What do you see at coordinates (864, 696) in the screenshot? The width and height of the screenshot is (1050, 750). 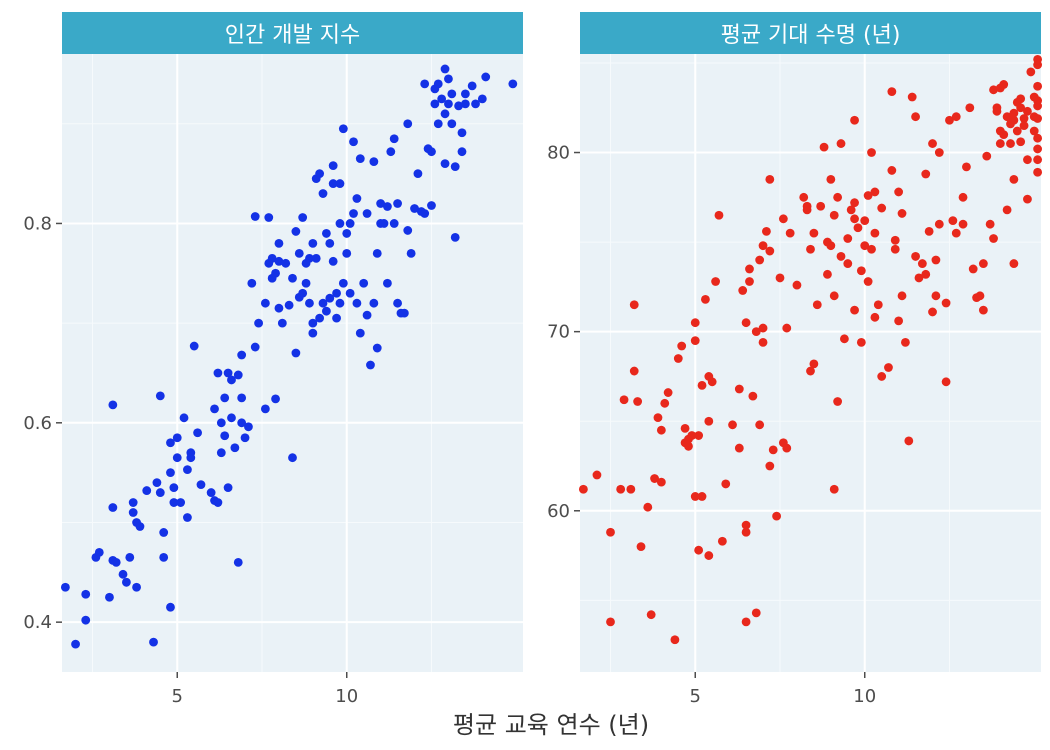 I see `panel-life-x-tick-label: 10` at bounding box center [864, 696].